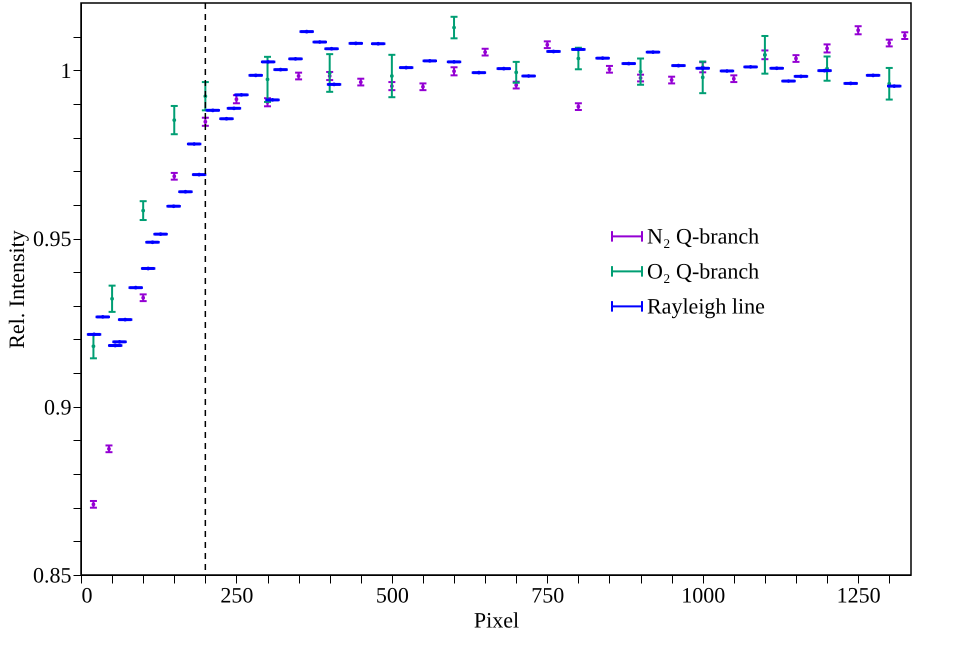 This screenshot has width=958, height=671. Describe the element at coordinates (547, 595) in the screenshot. I see `x-tick-label: 750` at that location.